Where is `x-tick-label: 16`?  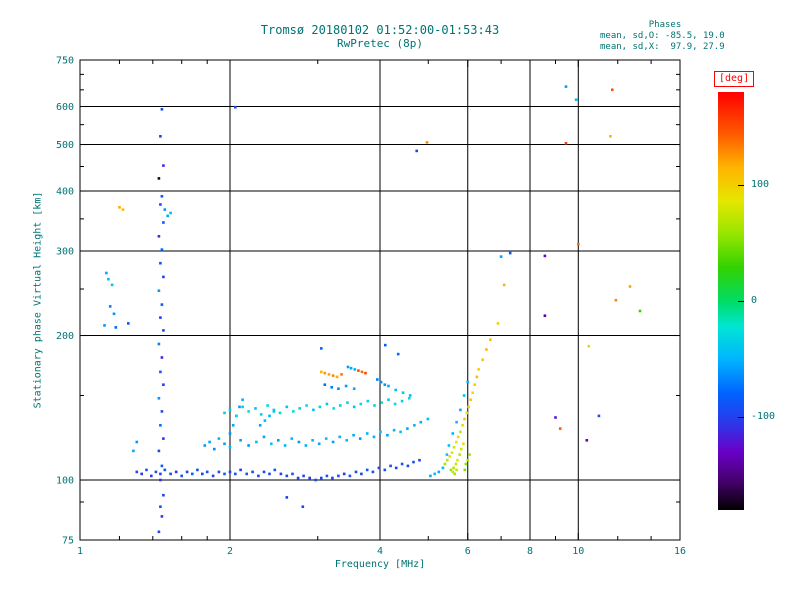
x-tick-label: 16 is located at coordinates (680, 551).